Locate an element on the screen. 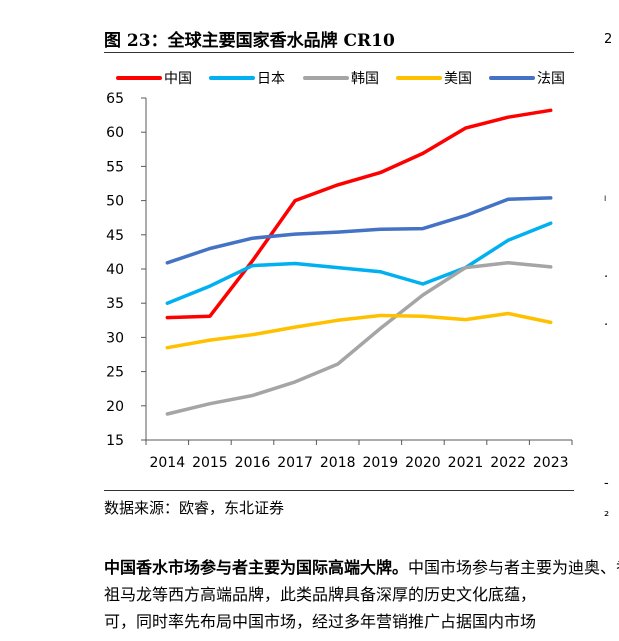 Image resolution: width=619 pixels, height=641 pixels. y-tick-label: 35 is located at coordinates (115, 304).